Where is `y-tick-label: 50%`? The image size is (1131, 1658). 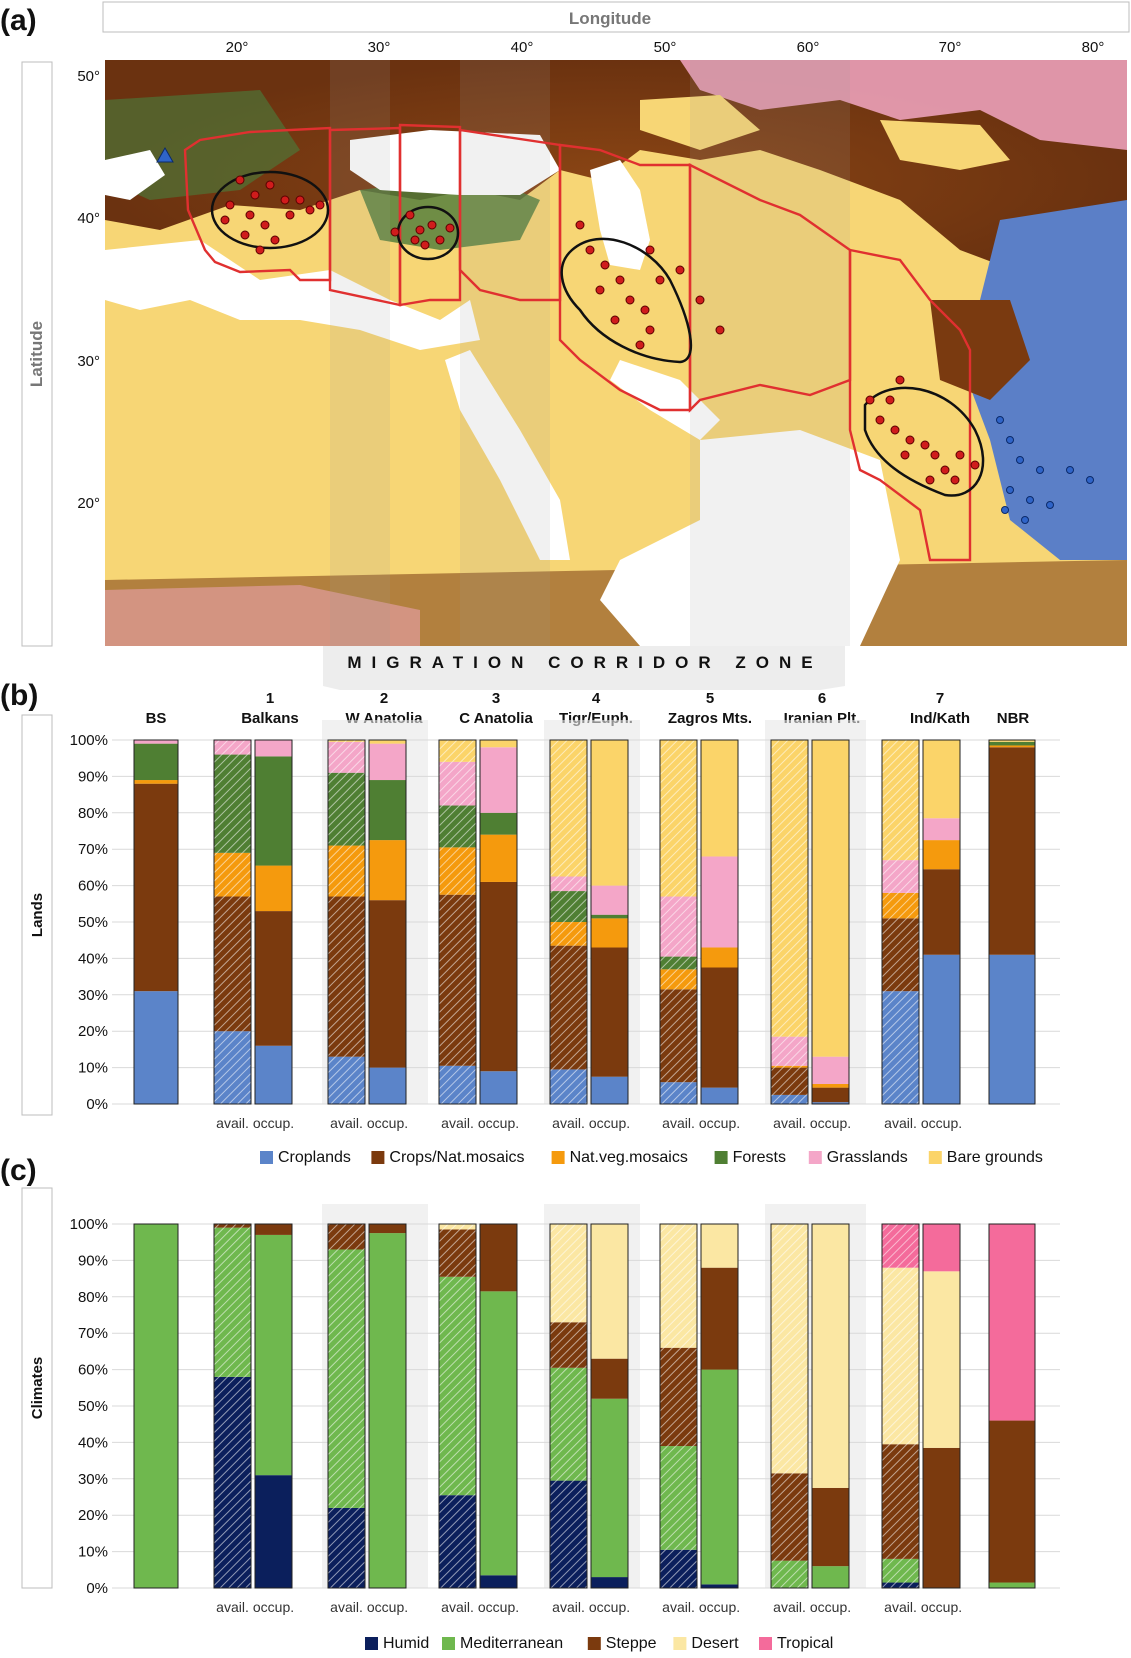 y-tick-label: 50% is located at coordinates (93, 922).